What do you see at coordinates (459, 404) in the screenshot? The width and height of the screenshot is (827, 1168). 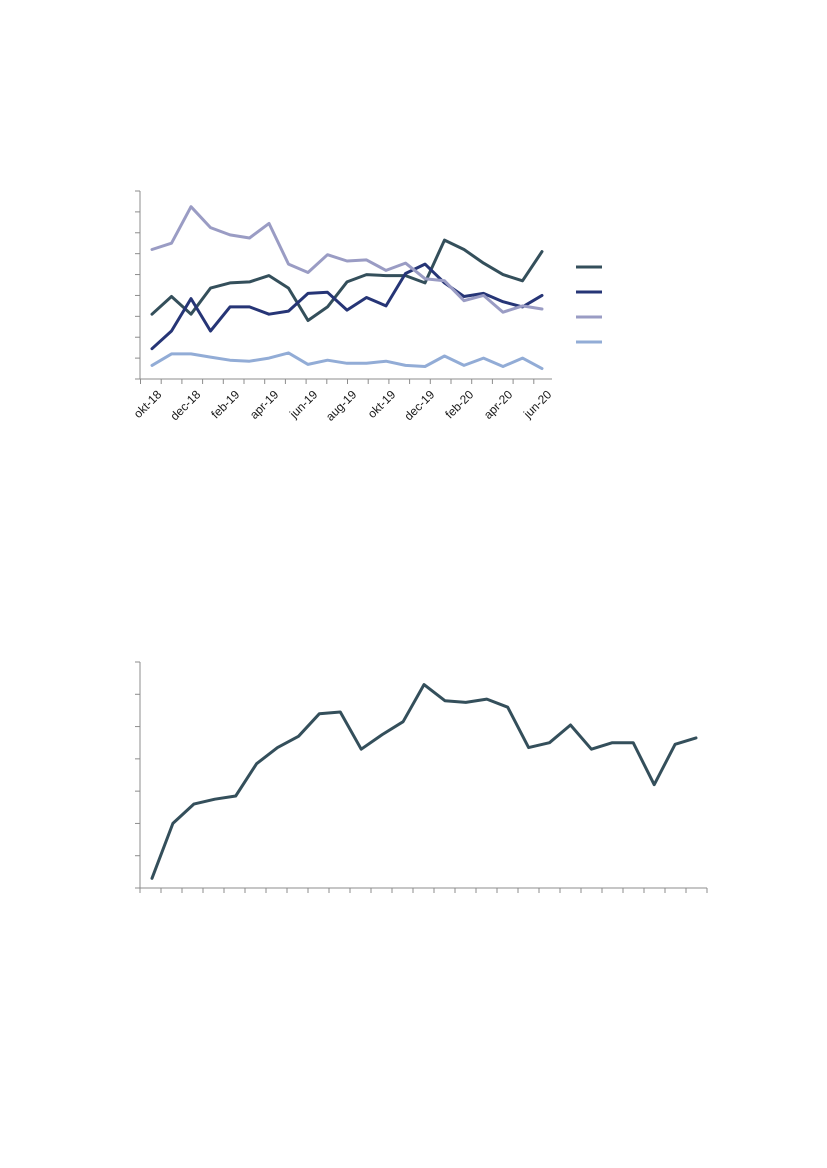 I see `x-tick-label: feb-20` at bounding box center [459, 404].